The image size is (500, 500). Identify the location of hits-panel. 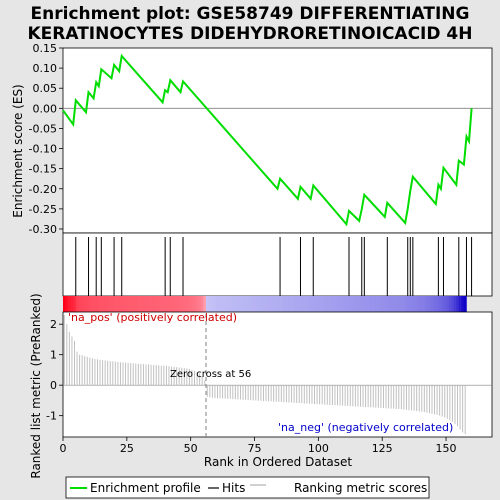
(277, 264).